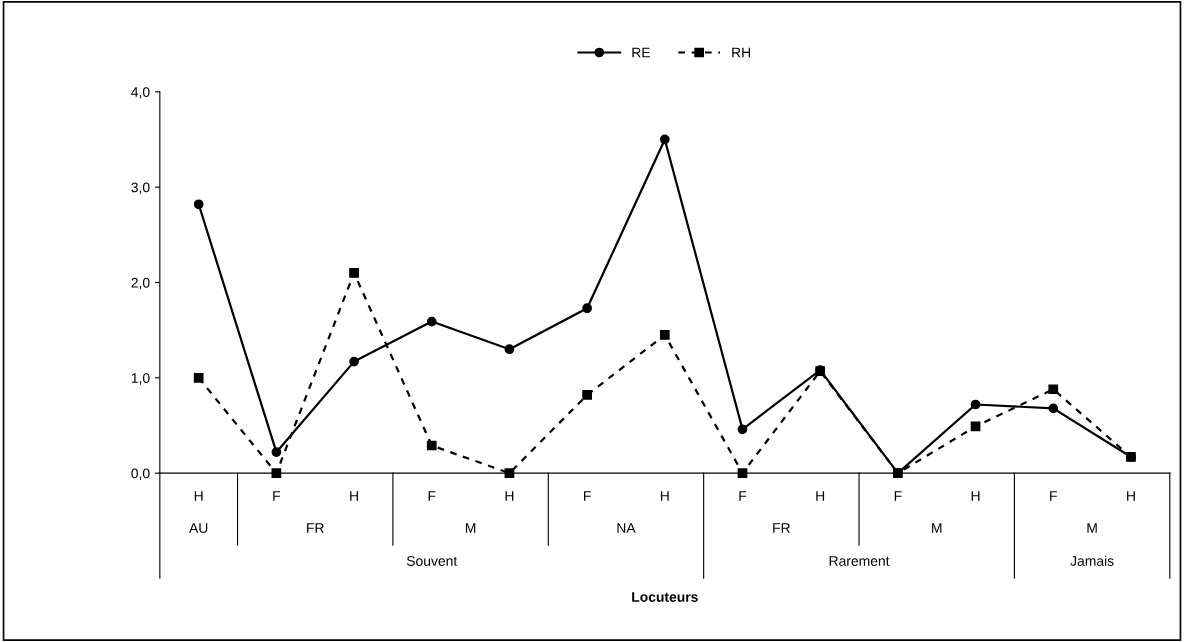 The height and width of the screenshot is (642, 1184). What do you see at coordinates (432, 561) in the screenshot?
I see `text: Souvent` at bounding box center [432, 561].